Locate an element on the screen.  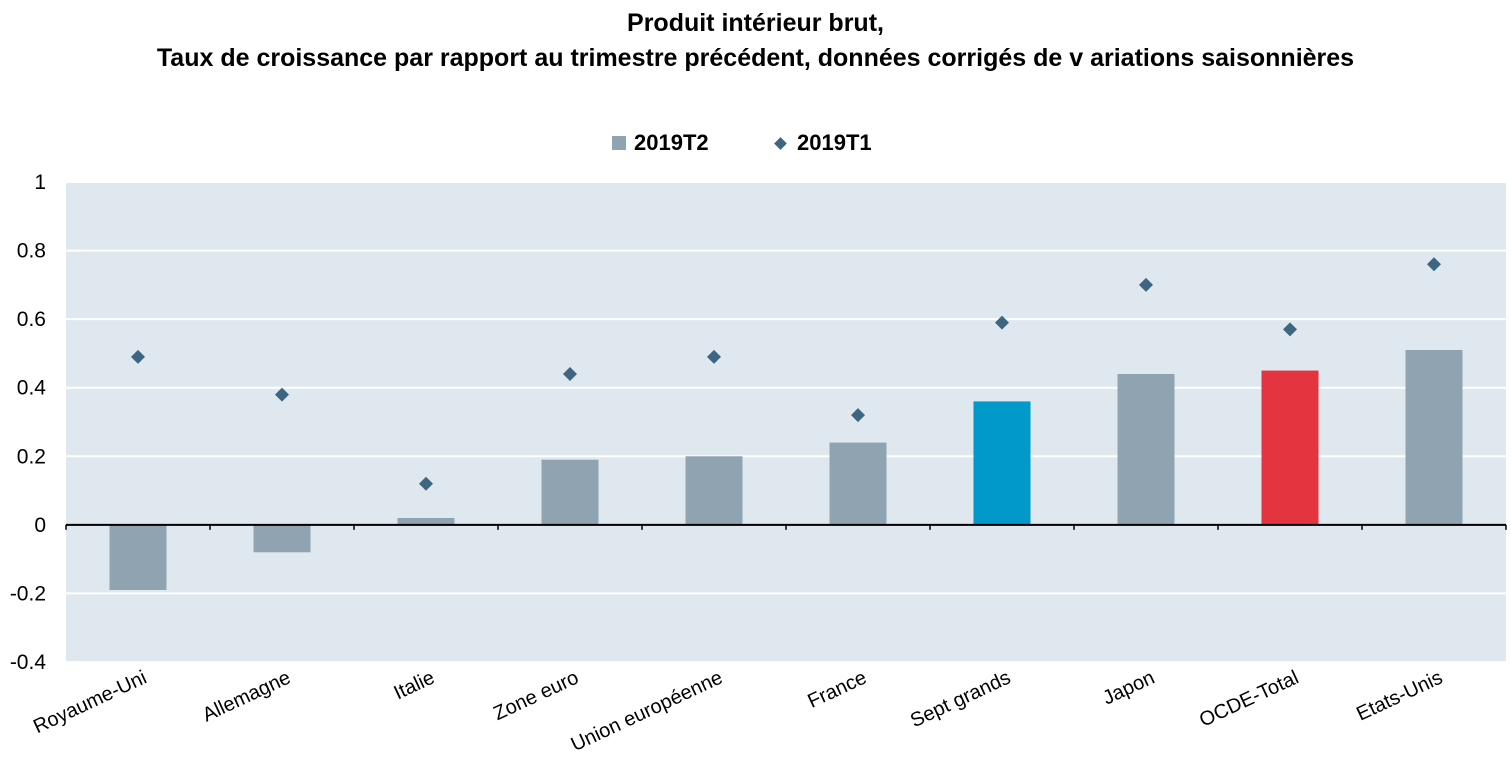
x-category-label: Japon is located at coordinates (1128, 688).